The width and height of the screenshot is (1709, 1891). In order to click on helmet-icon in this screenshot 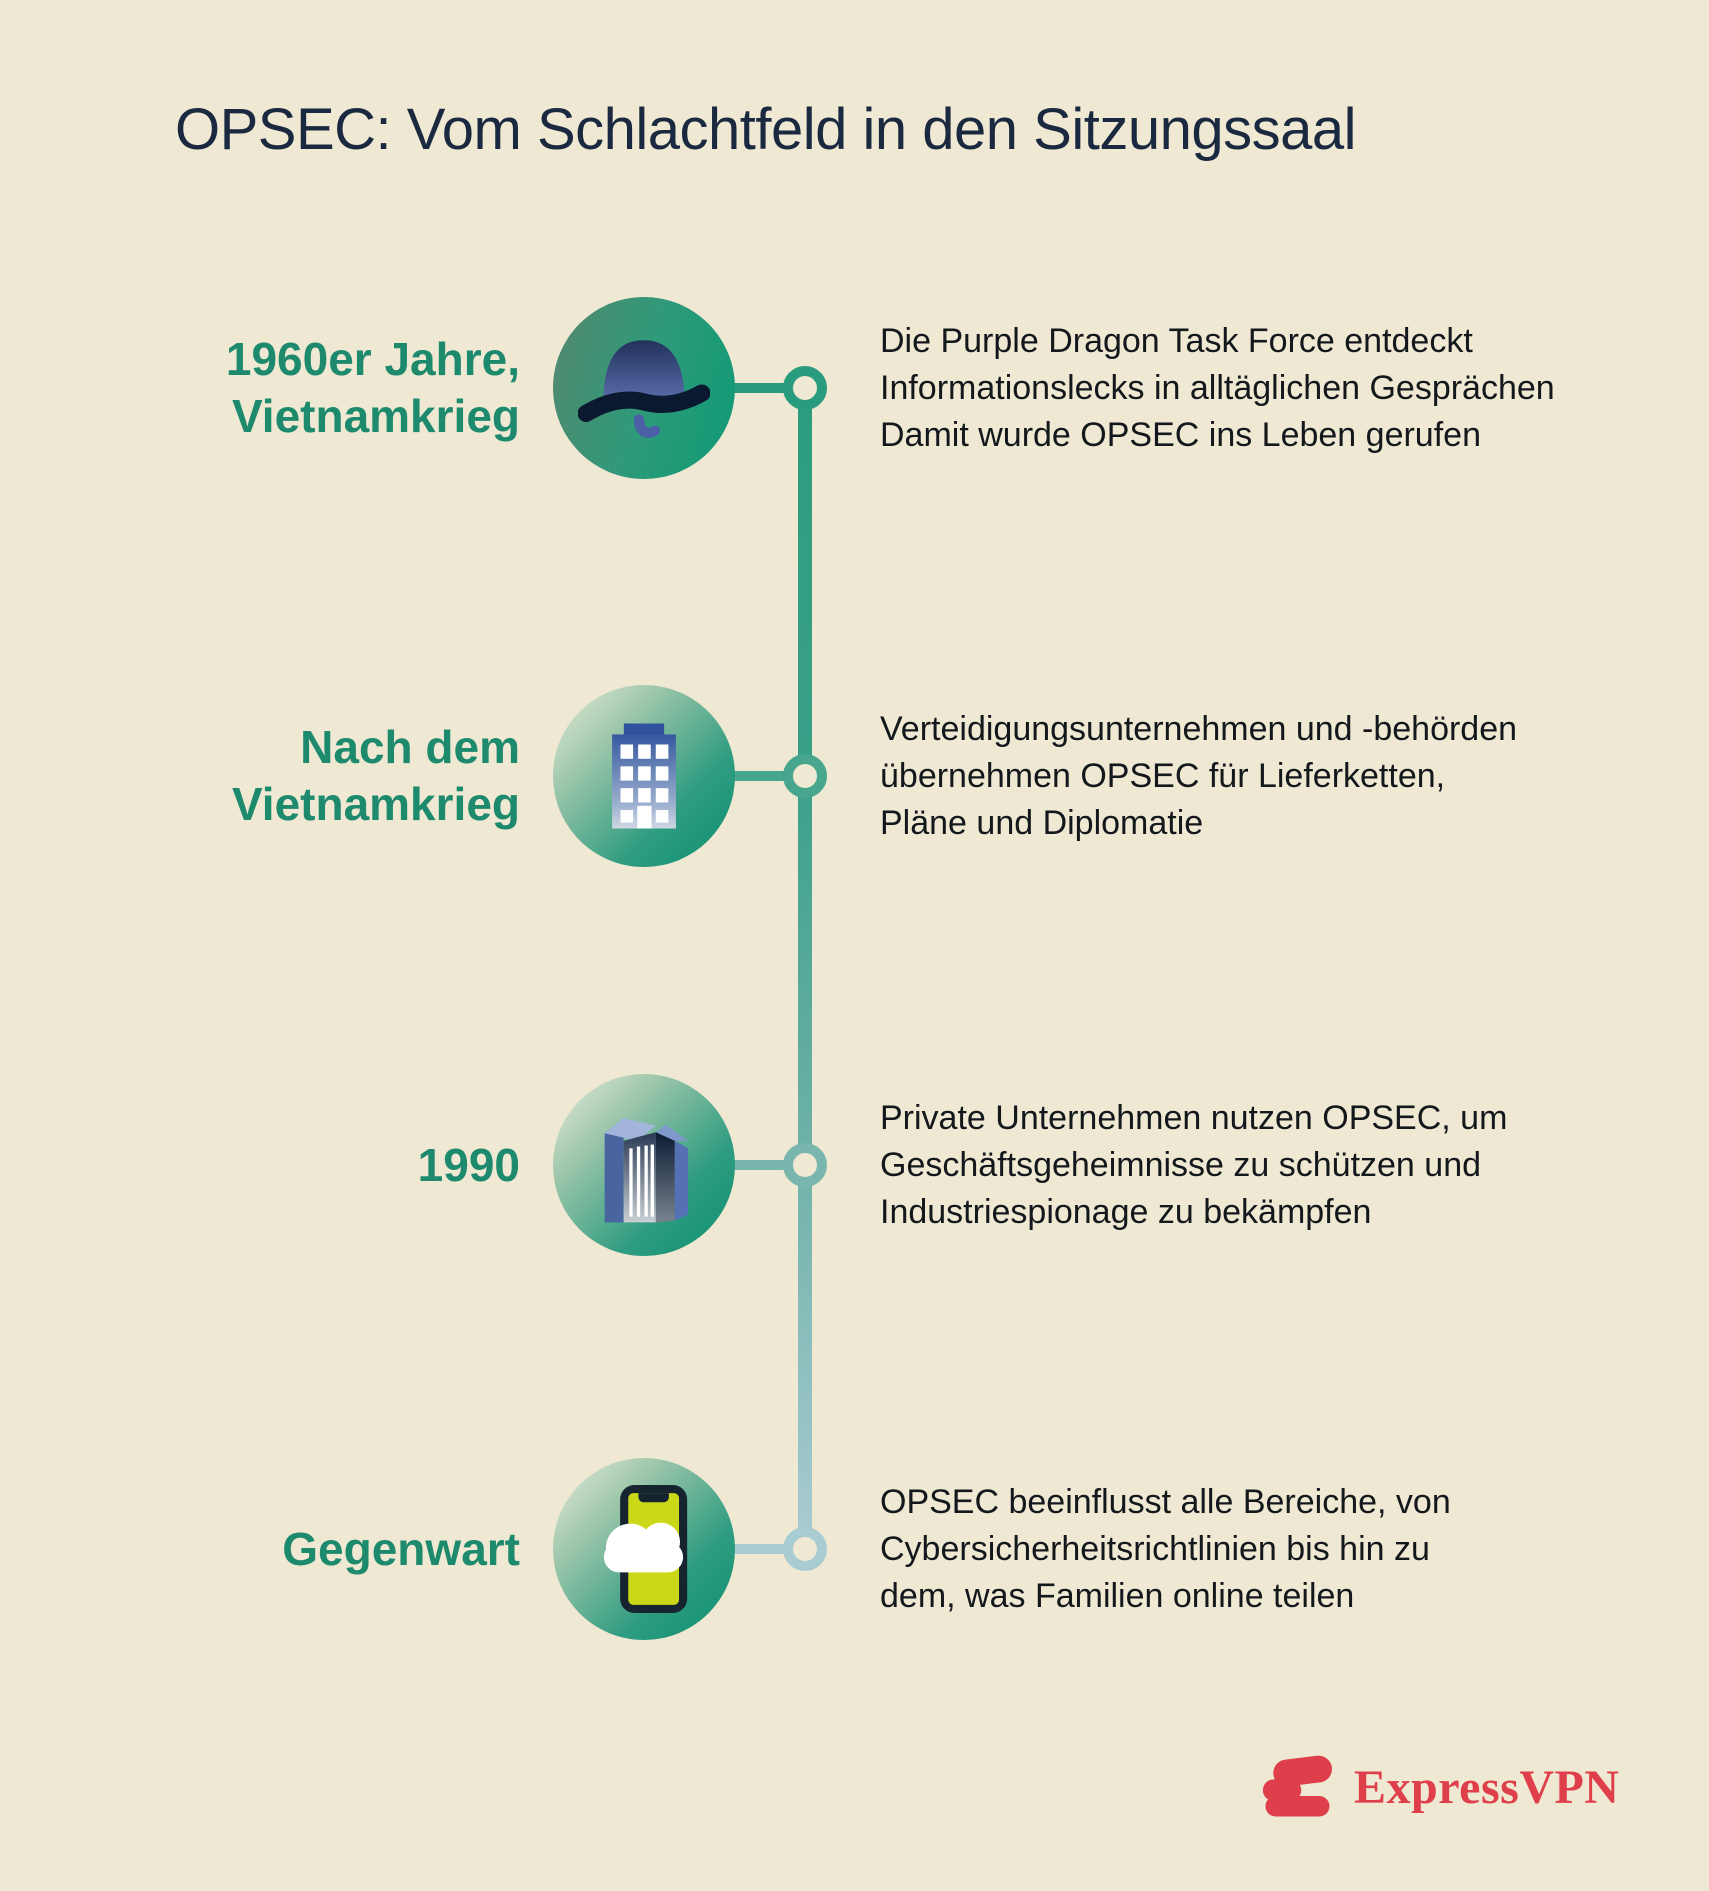, I will do `click(644, 389)`.